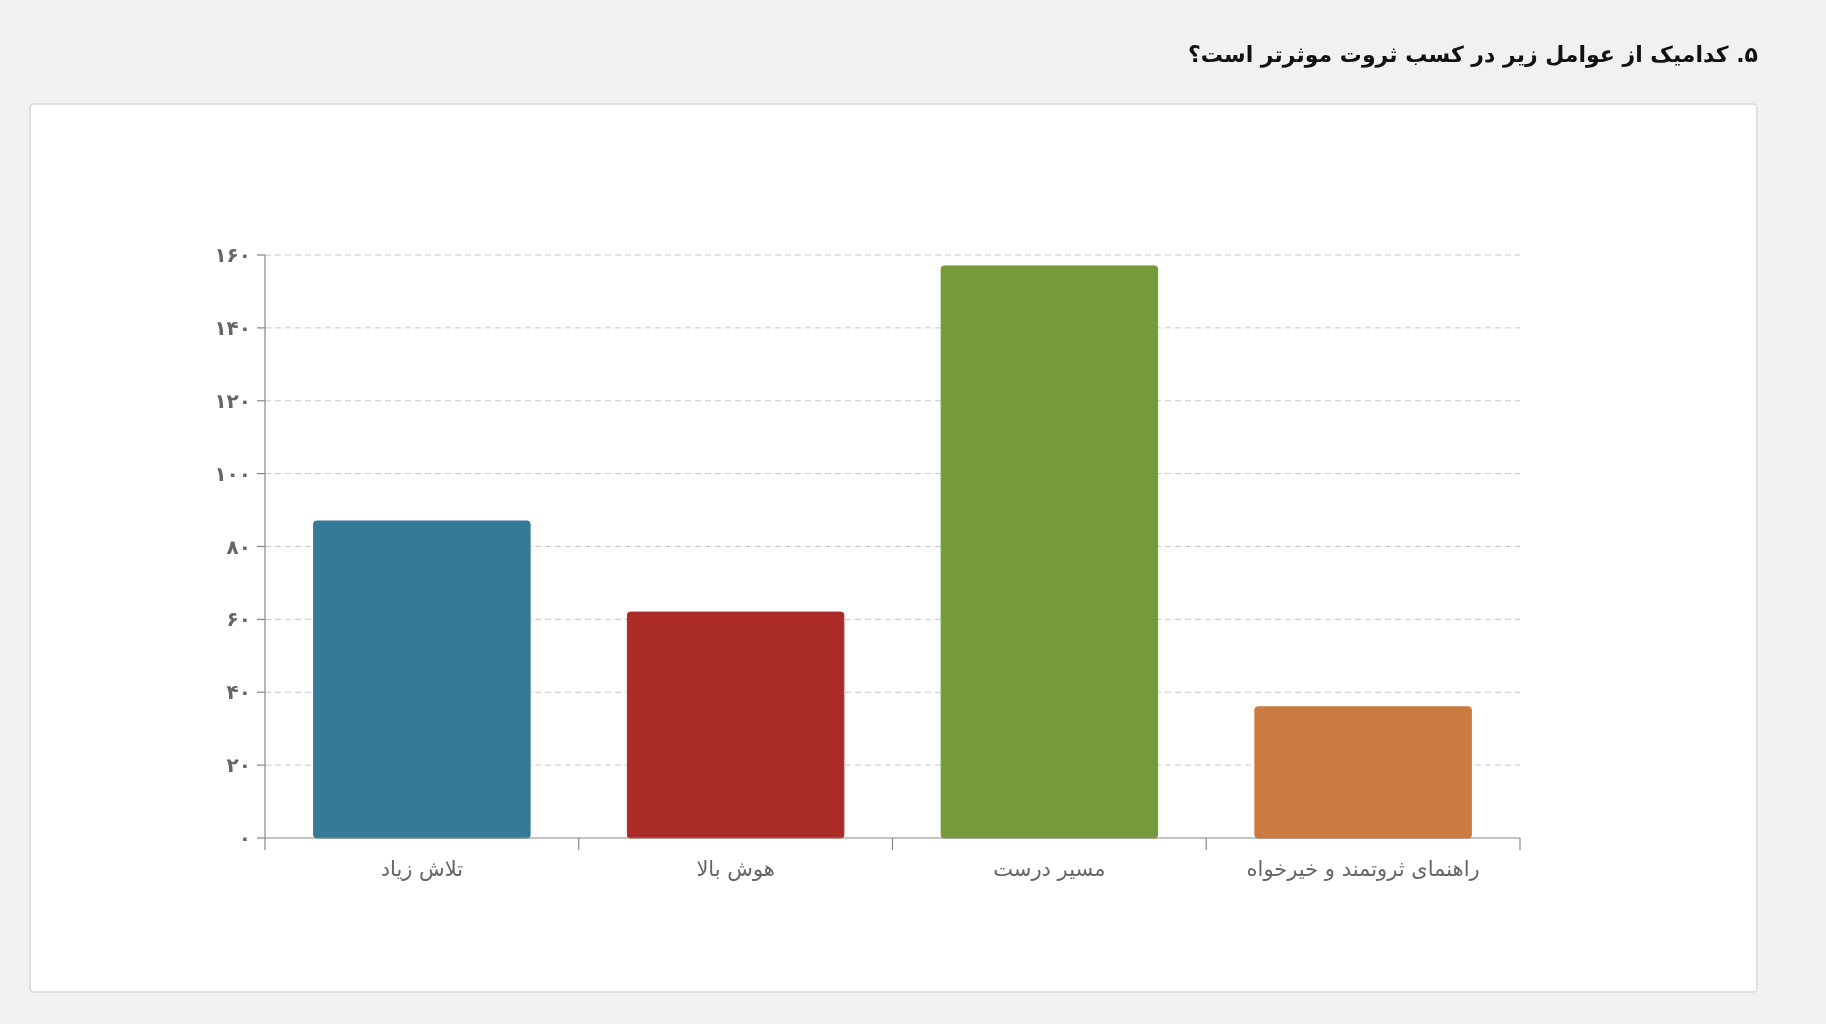  I want to click on y-tick-label: ۰, so click(244, 838).